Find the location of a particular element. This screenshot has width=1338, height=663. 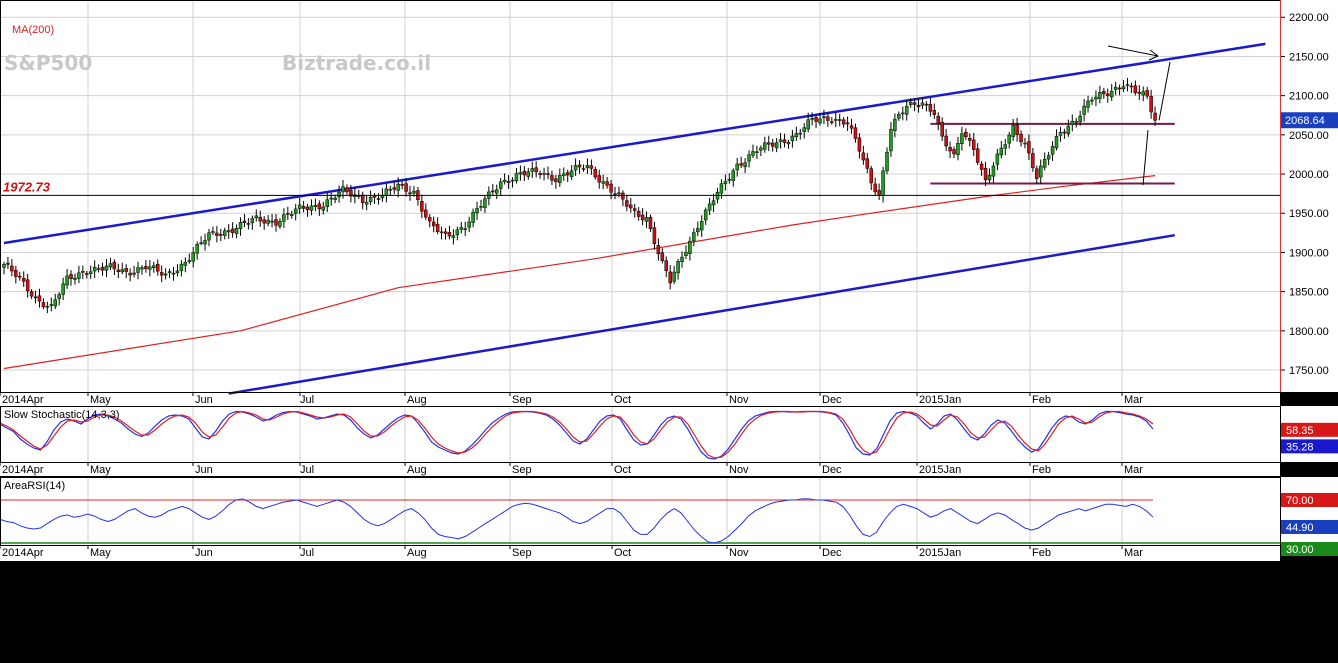

date-tick-label: Aug is located at coordinates (417, 553).